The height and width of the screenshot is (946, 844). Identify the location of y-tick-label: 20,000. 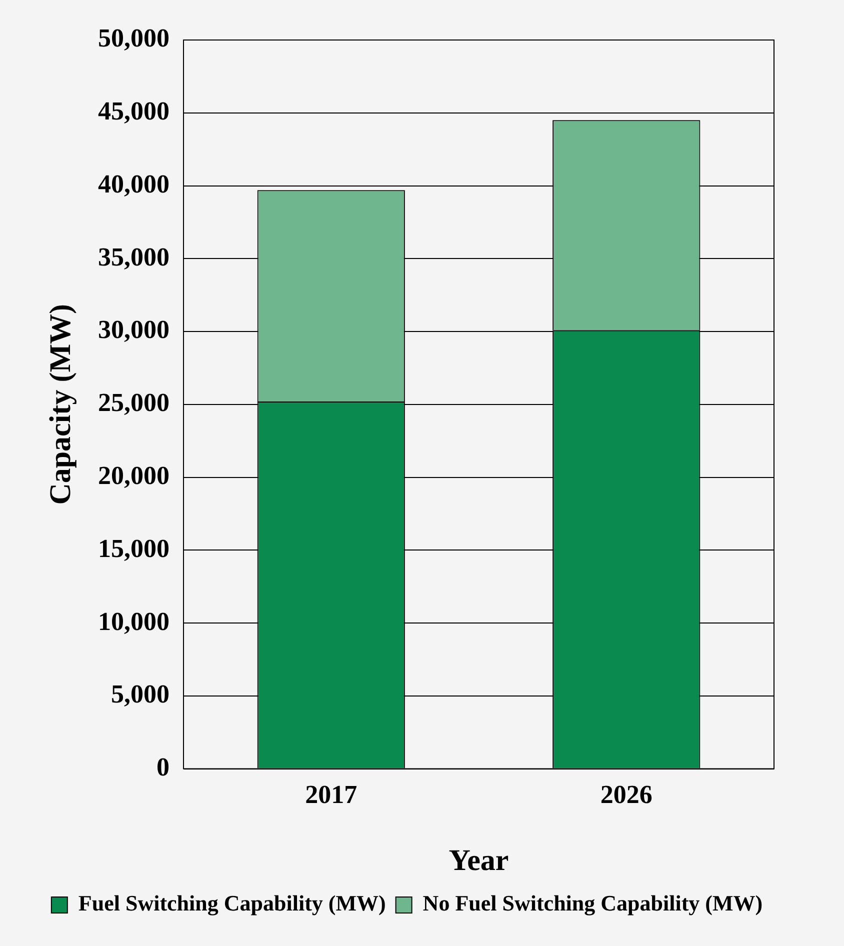
(134, 475).